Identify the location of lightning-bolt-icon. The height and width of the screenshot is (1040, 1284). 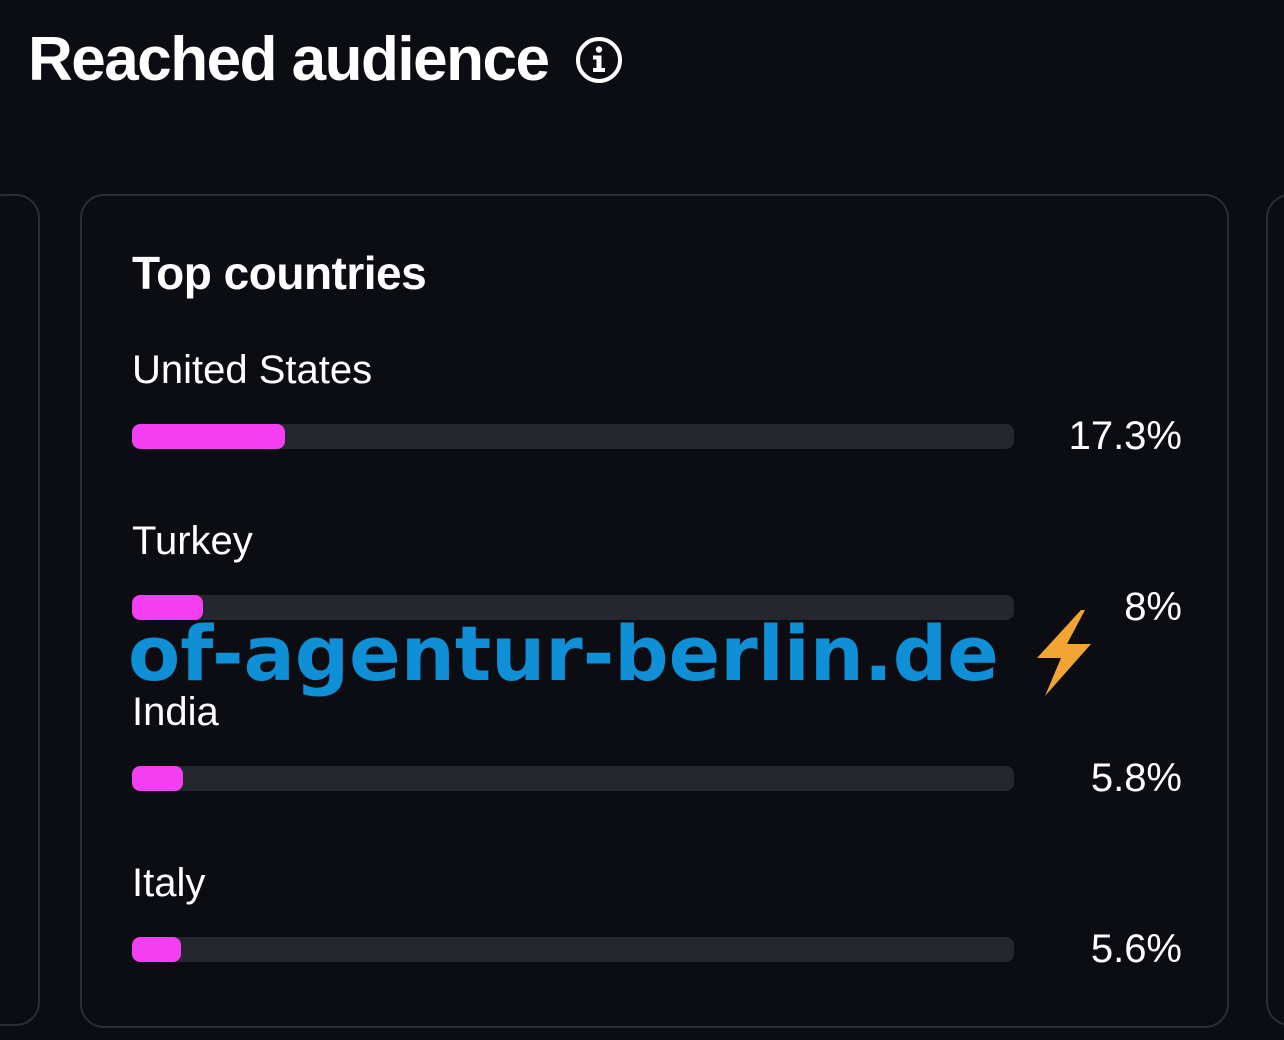
(1063, 653).